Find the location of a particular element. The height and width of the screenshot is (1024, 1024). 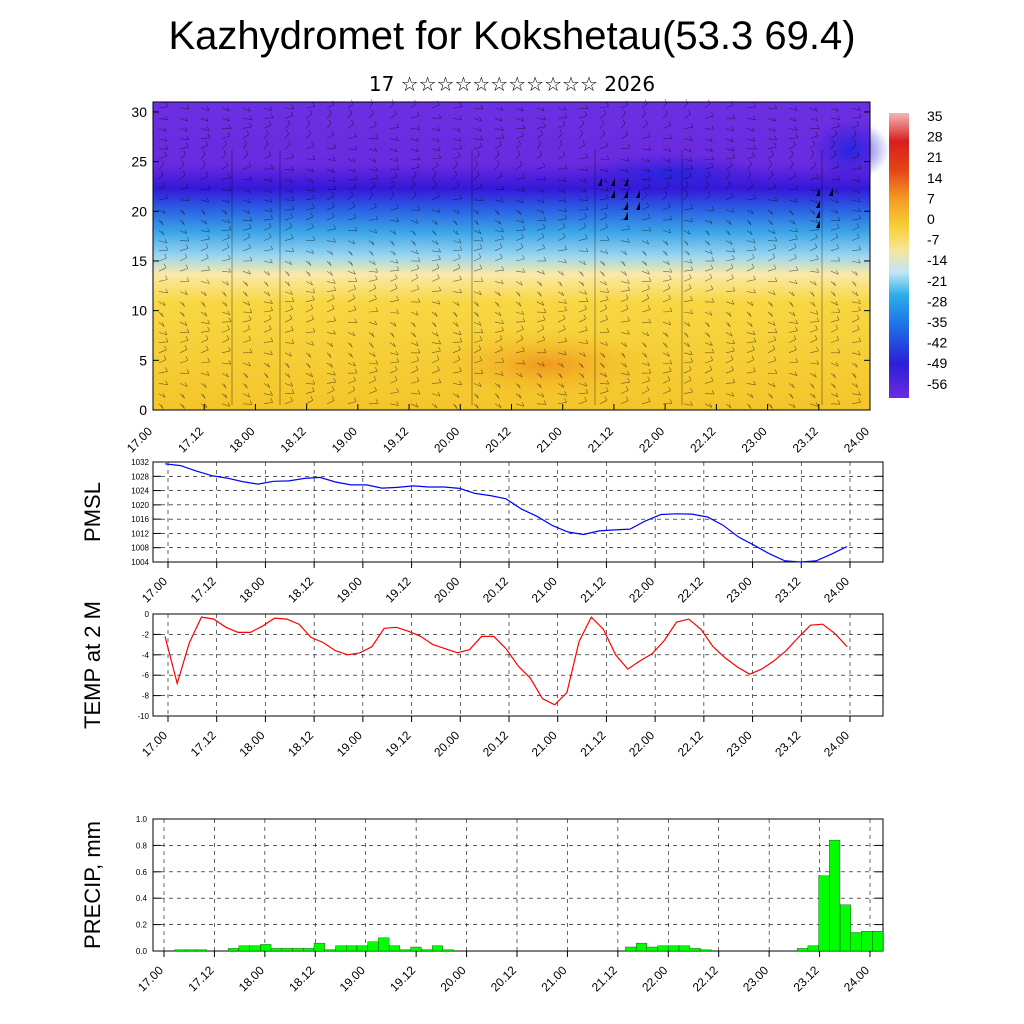

x-tick-label: 18.12 is located at coordinates (300, 589).